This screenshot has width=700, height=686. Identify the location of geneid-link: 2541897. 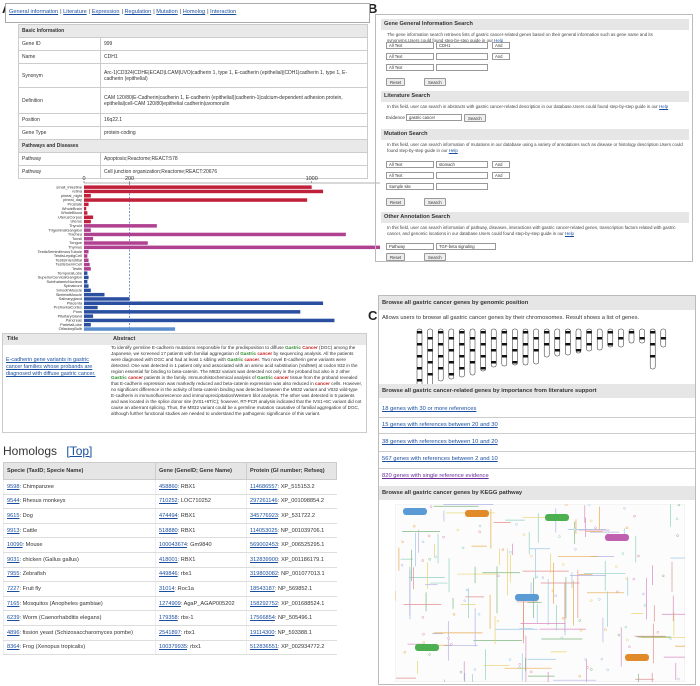
(170, 632).